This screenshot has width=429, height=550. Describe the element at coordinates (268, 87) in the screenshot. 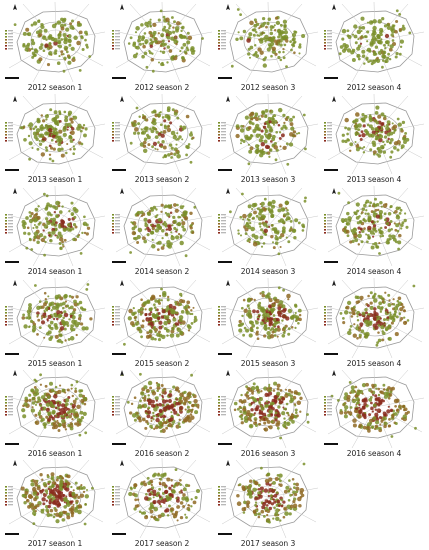

I see `panel-caption: 2012 season 3` at that location.